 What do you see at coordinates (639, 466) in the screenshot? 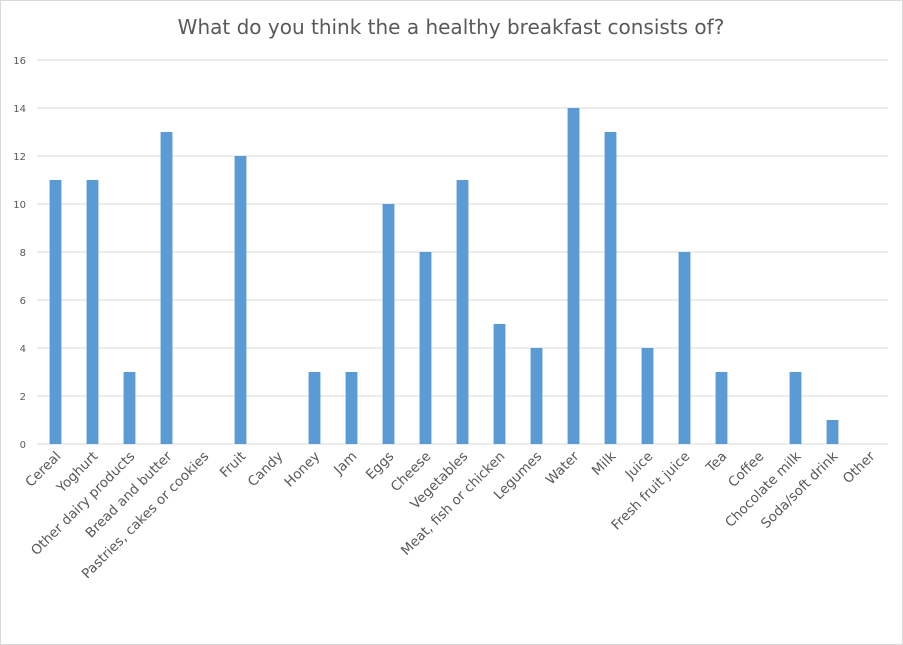
I see `x-tick-label: Juice` at bounding box center [639, 466].